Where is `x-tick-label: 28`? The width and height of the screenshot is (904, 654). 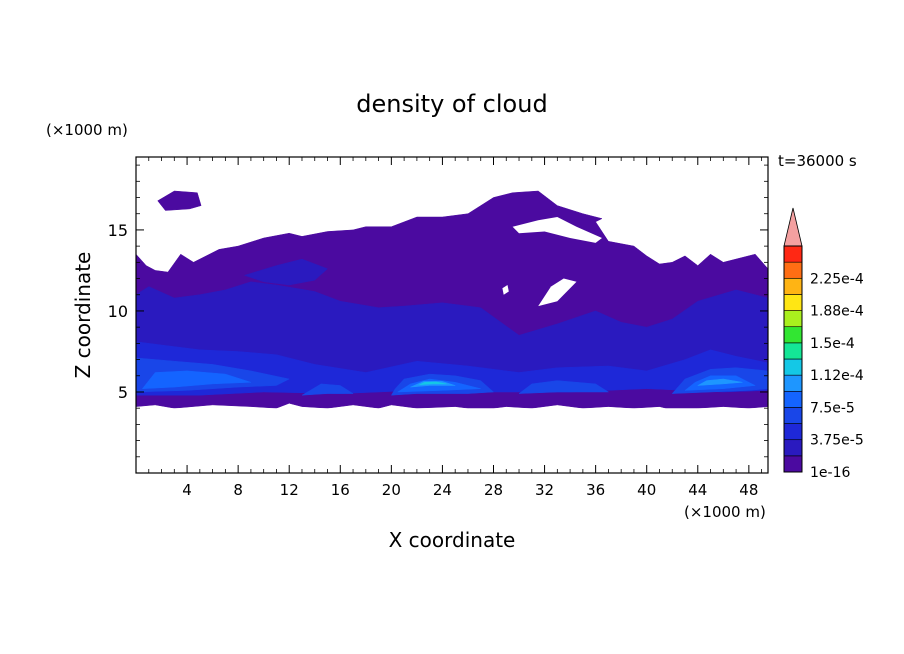
x-tick-label: 28 is located at coordinates (493, 490).